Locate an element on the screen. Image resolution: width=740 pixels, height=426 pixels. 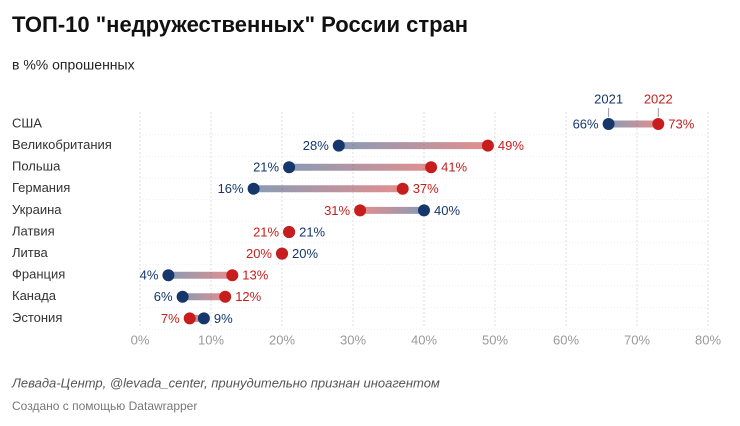
category-label: Франция is located at coordinates (38, 274).